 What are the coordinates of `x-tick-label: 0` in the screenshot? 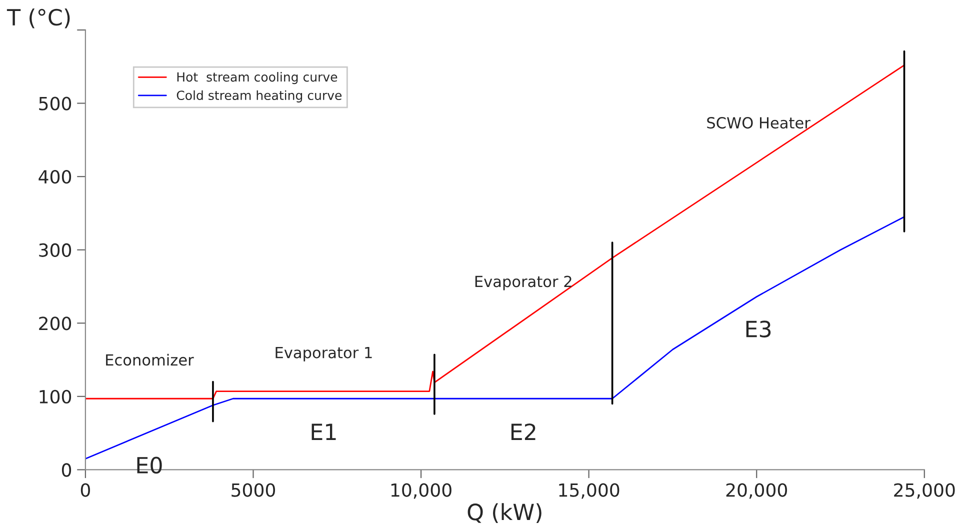 It's located at (85, 490).